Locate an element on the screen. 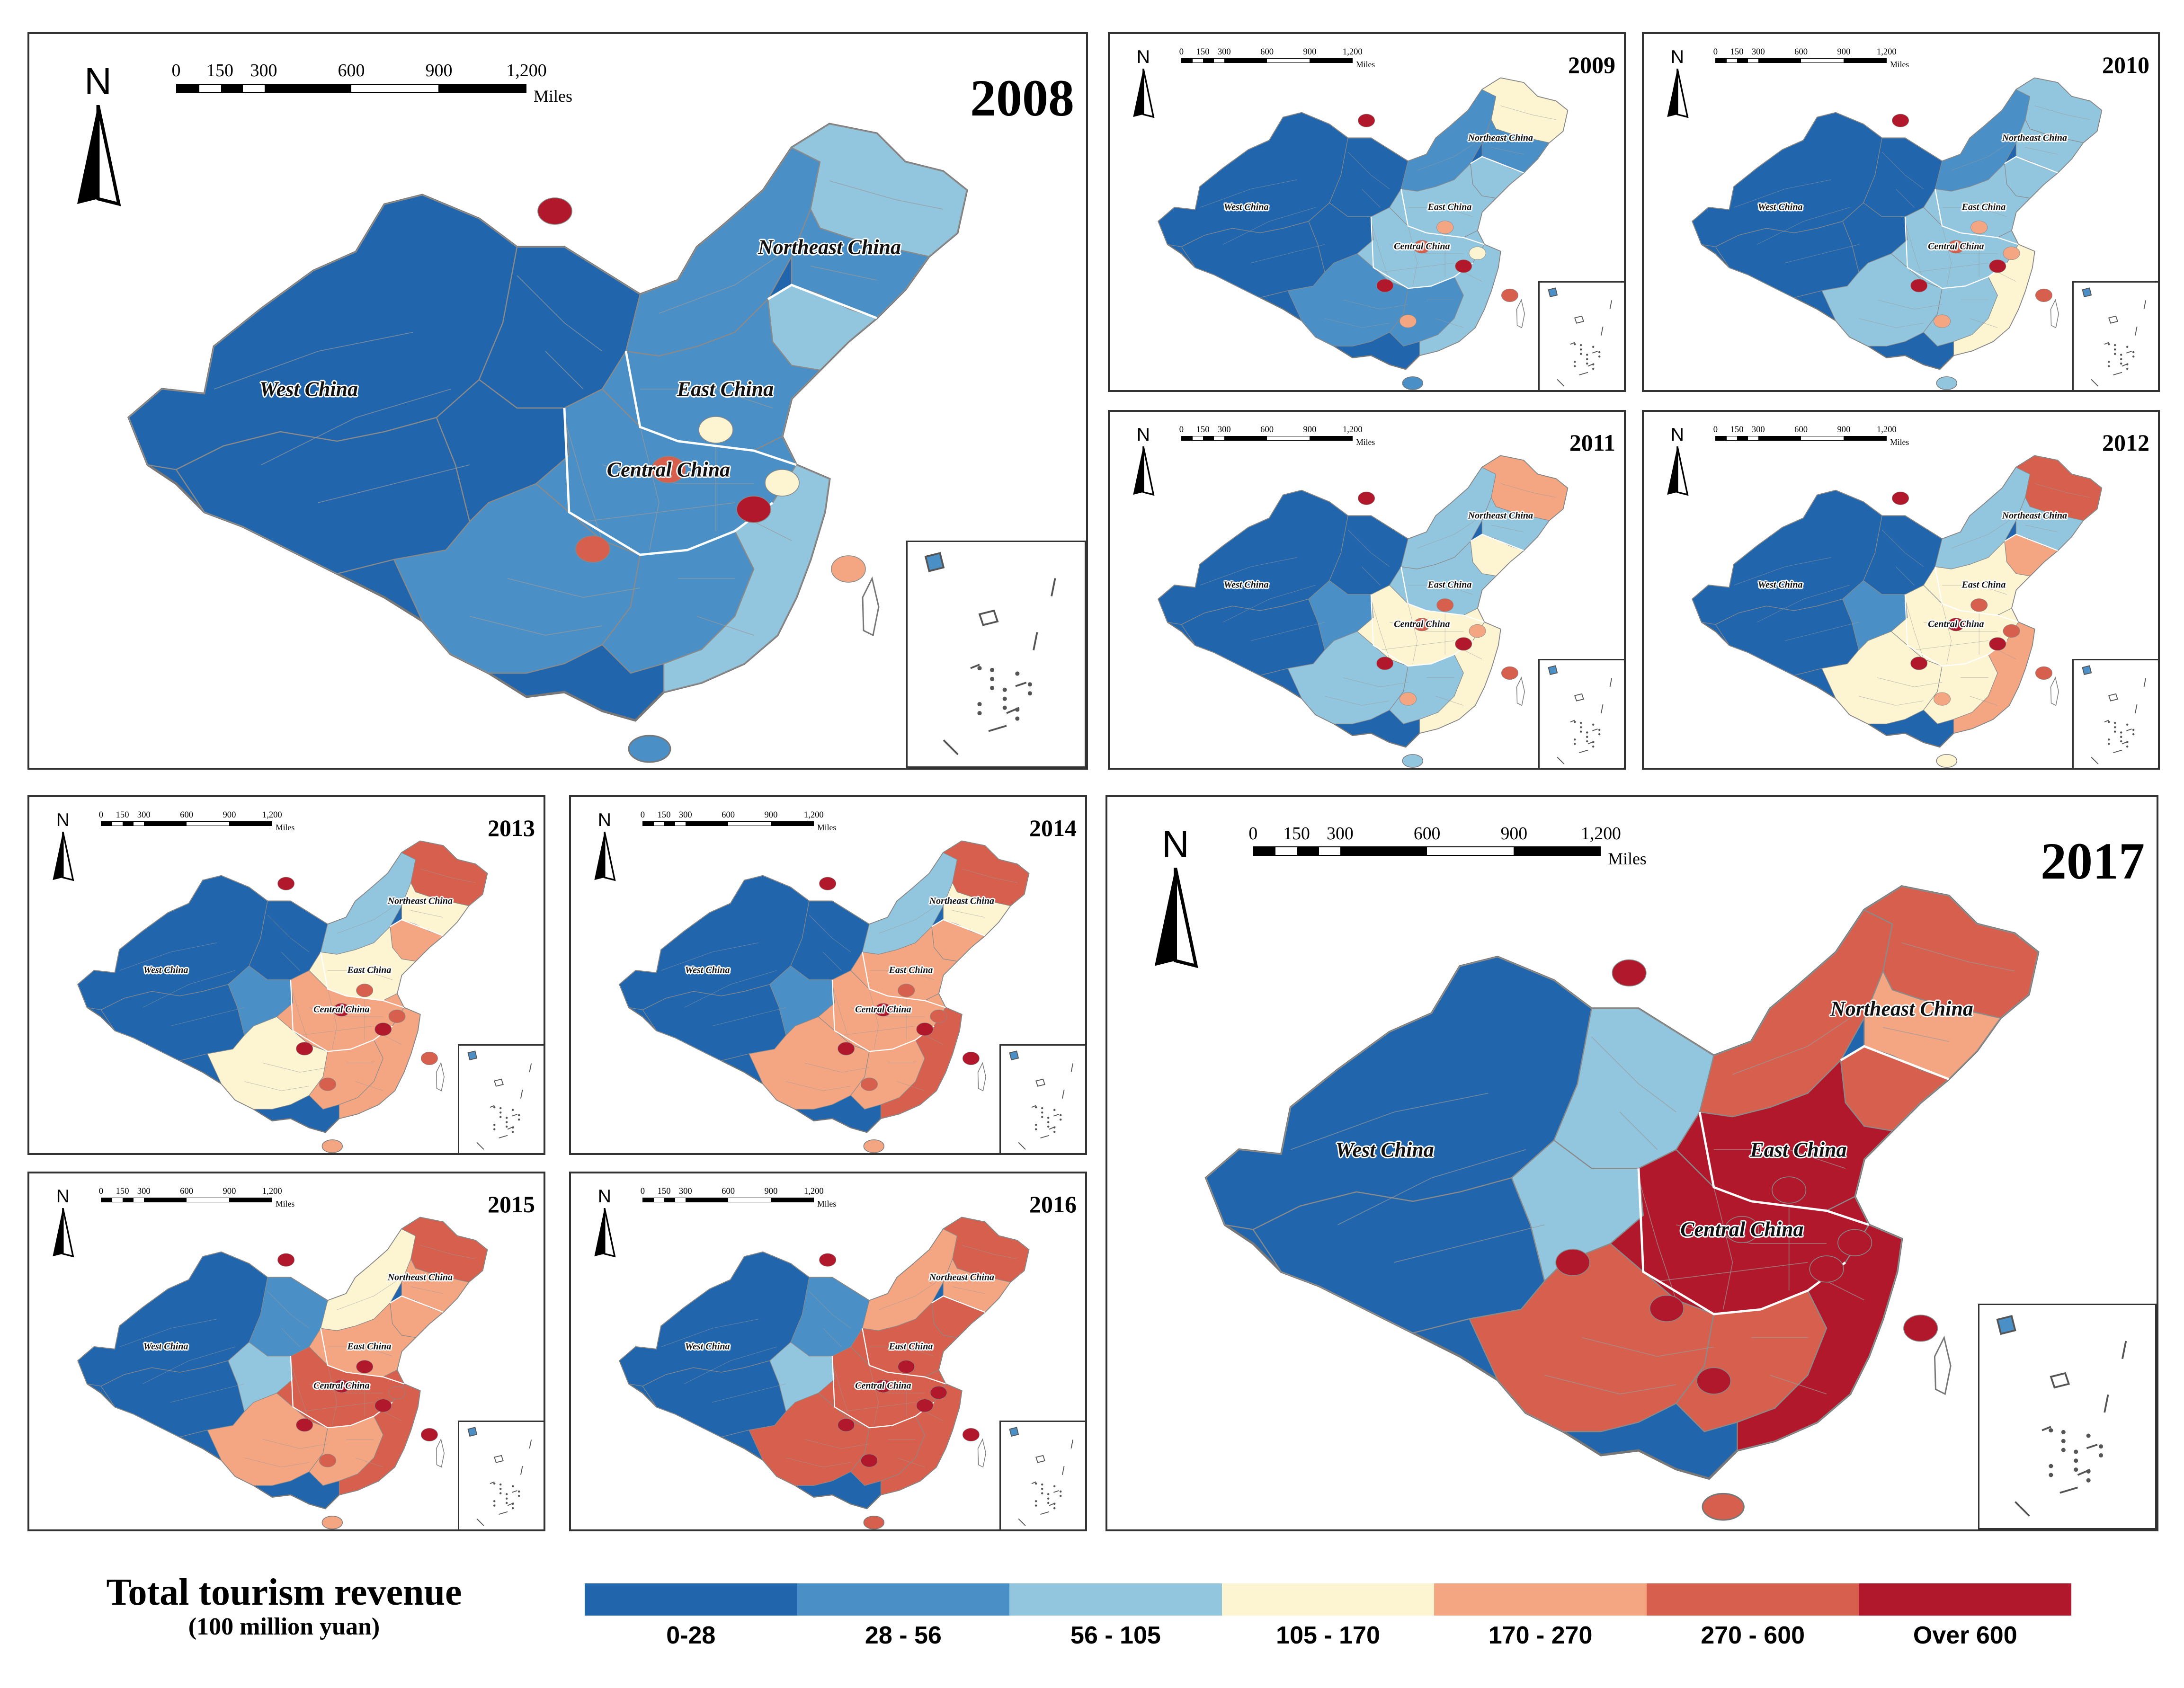 Image resolution: width=2184 pixels, height=1688 pixels. scale-bar: 0 150 300 600 900 1,200 Miles is located at coordinates (1823, 435).